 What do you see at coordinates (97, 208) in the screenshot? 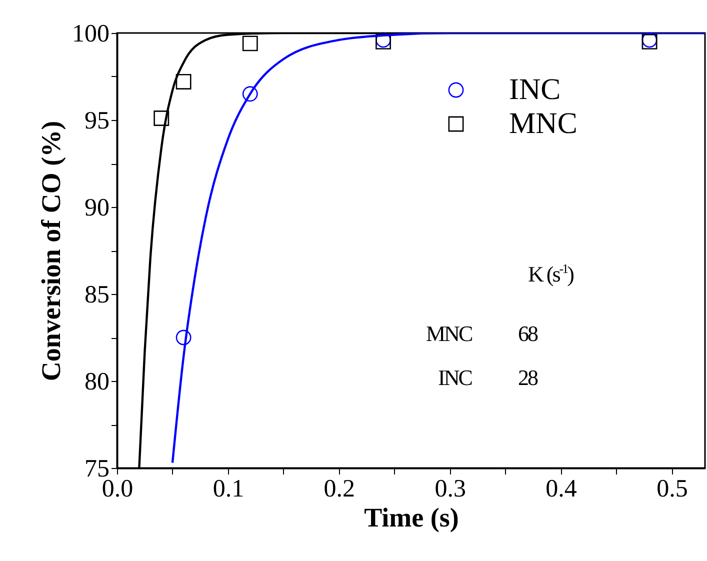
I see `y-tick-label: 90` at bounding box center [97, 208].